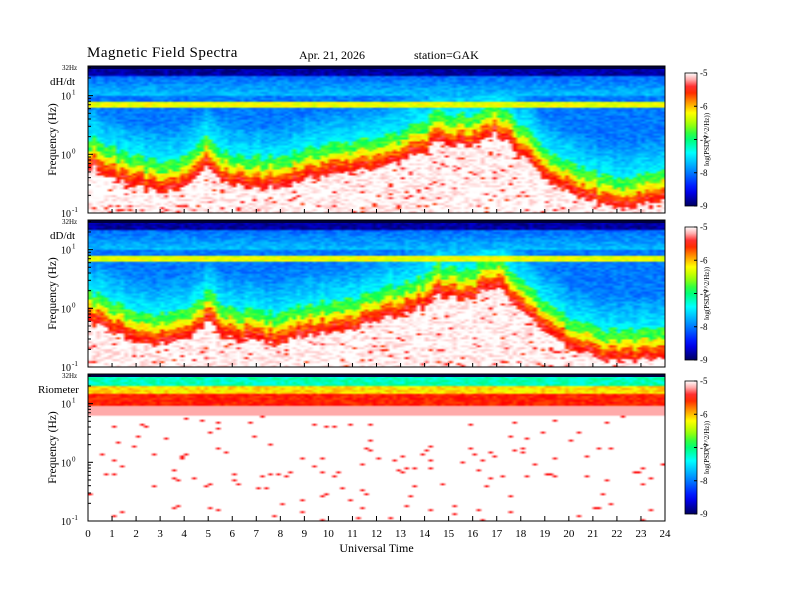  I want to click on xtick-label: 18, so click(521, 534).